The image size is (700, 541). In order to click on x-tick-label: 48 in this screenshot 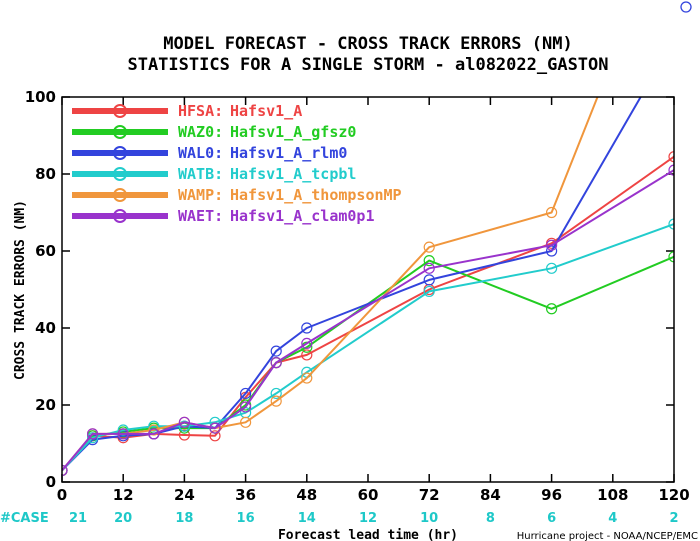, I will do `click(306, 495)`.